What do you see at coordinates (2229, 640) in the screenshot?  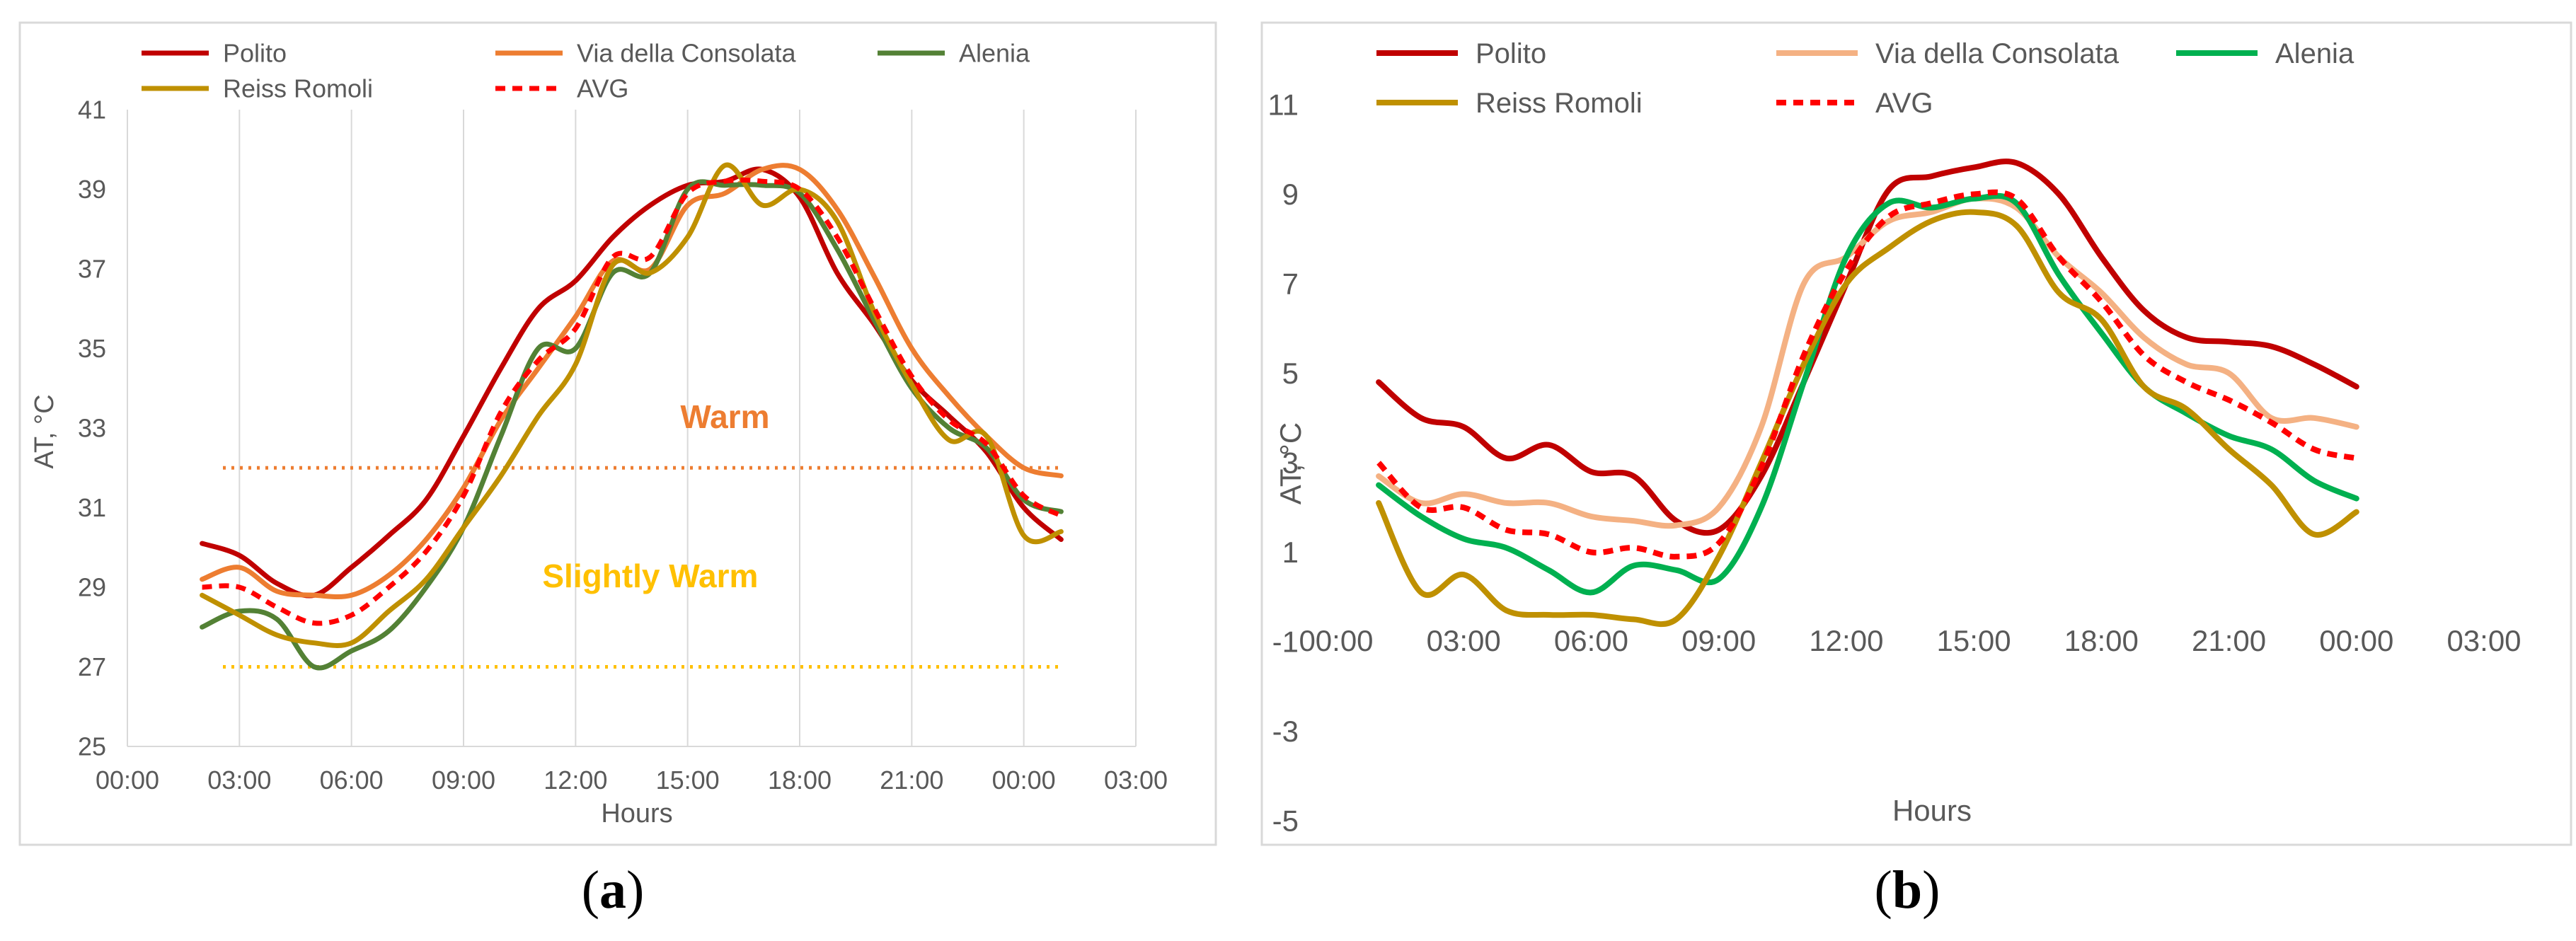 I see `chart-b-xtick-label: 21:00` at bounding box center [2229, 640].